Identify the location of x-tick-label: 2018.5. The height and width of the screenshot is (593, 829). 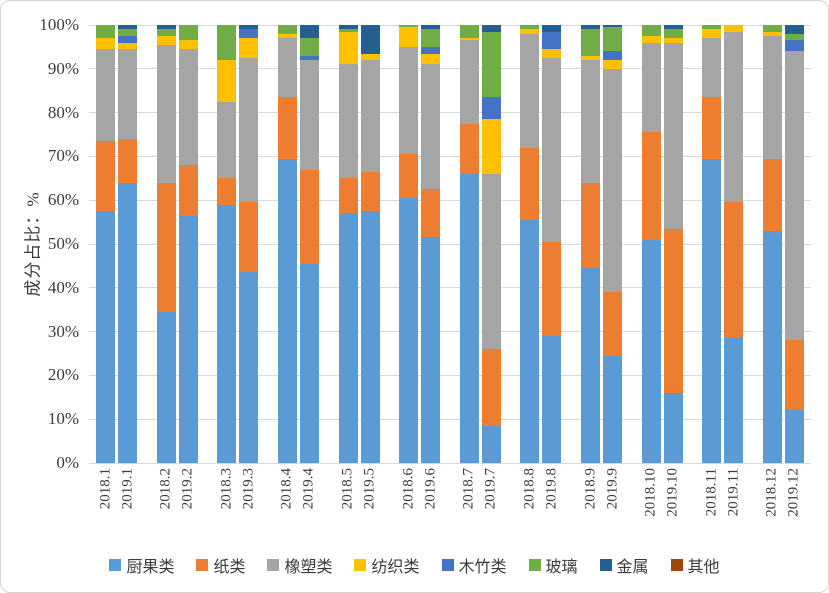
(348, 507).